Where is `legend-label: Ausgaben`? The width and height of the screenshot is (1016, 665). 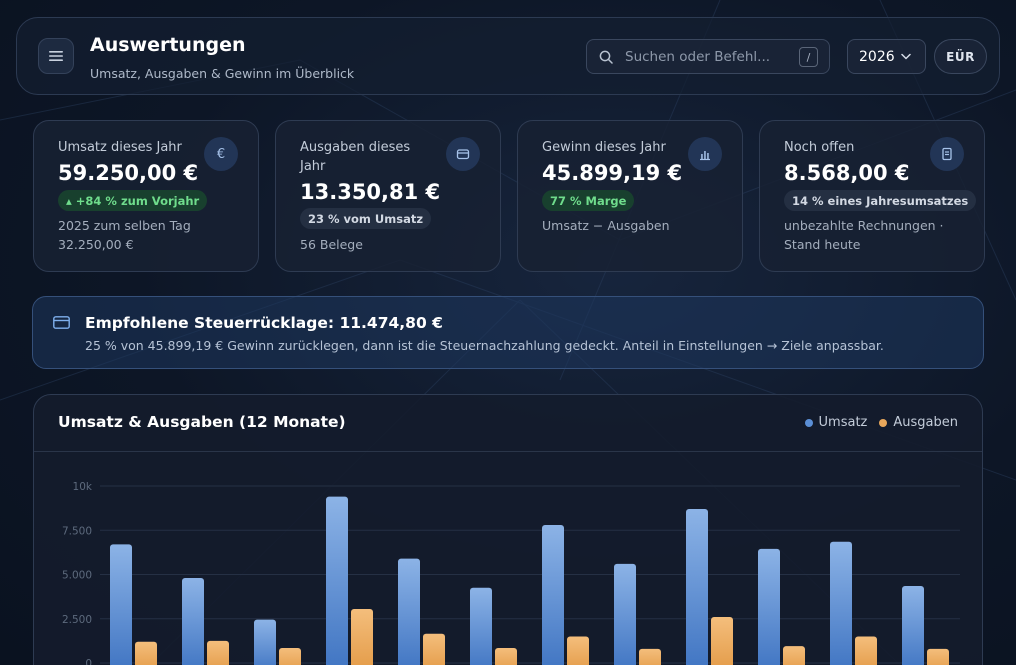 legend-label: Ausgaben is located at coordinates (925, 422).